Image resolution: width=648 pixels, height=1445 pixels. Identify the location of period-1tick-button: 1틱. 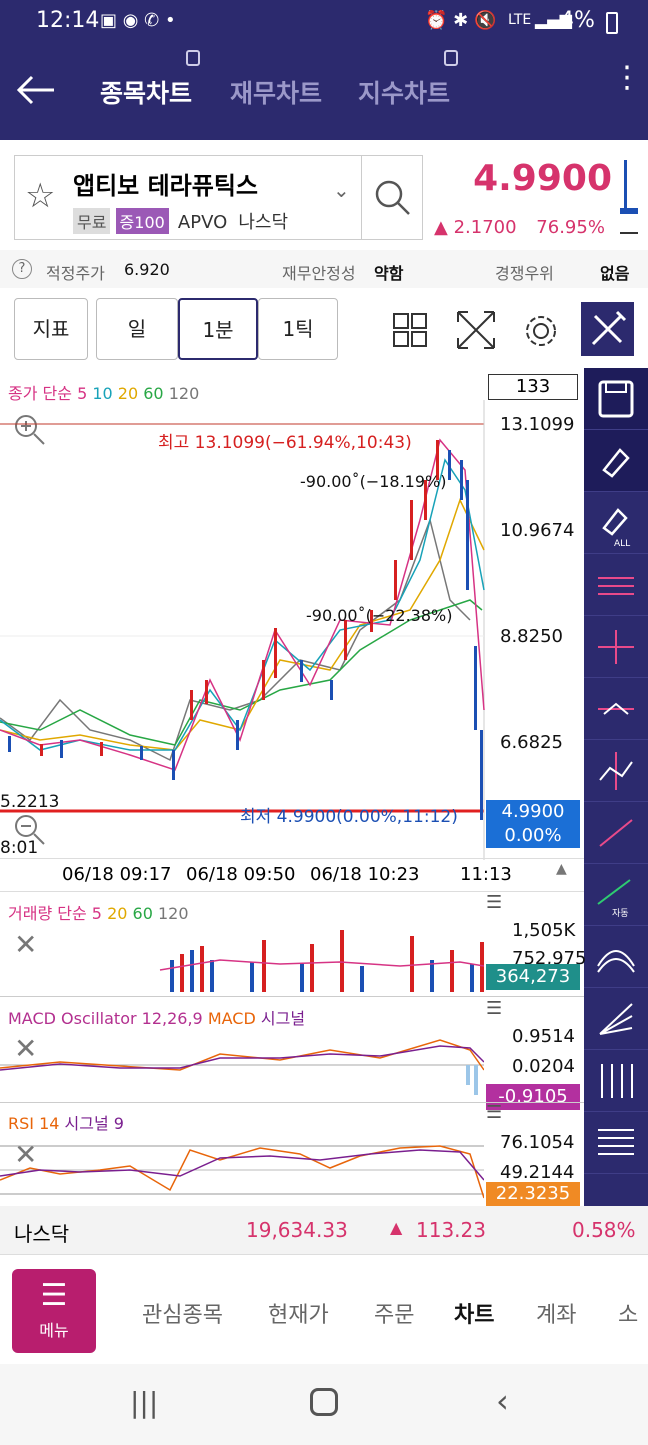
(298, 329).